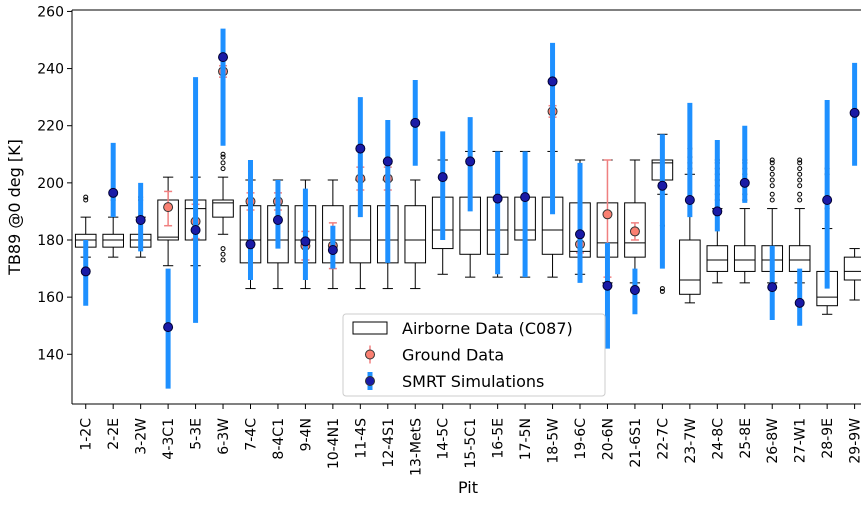 Image resolution: width=861 pixels, height=506 pixels. I want to click on legend-label: Ground Data, so click(453, 355).